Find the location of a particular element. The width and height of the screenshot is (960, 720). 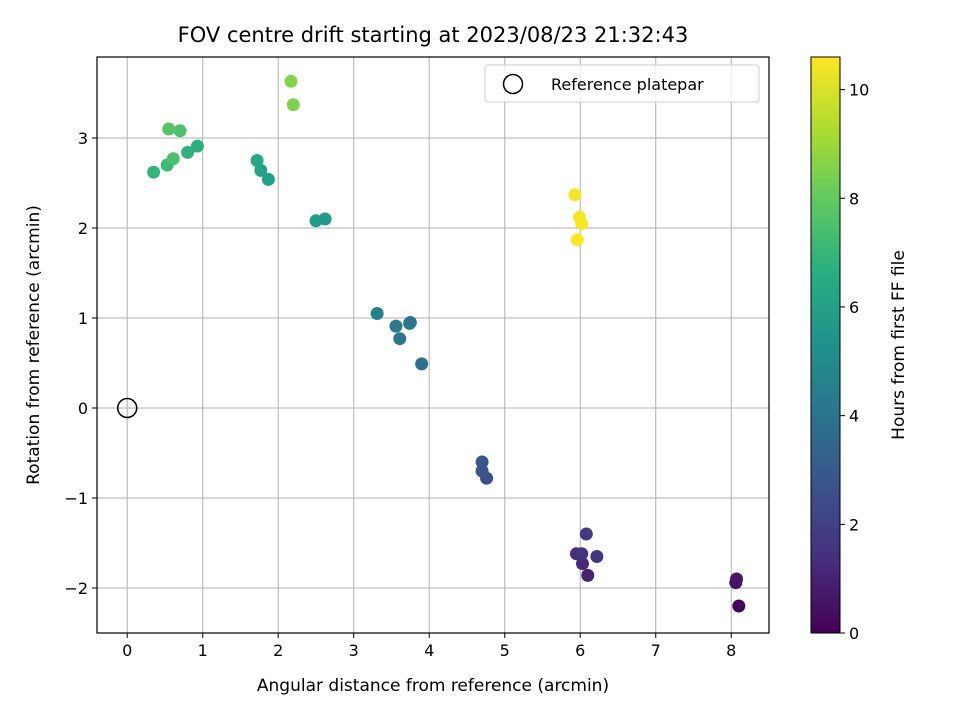

y-tick-label: 1 is located at coordinates (83, 318).